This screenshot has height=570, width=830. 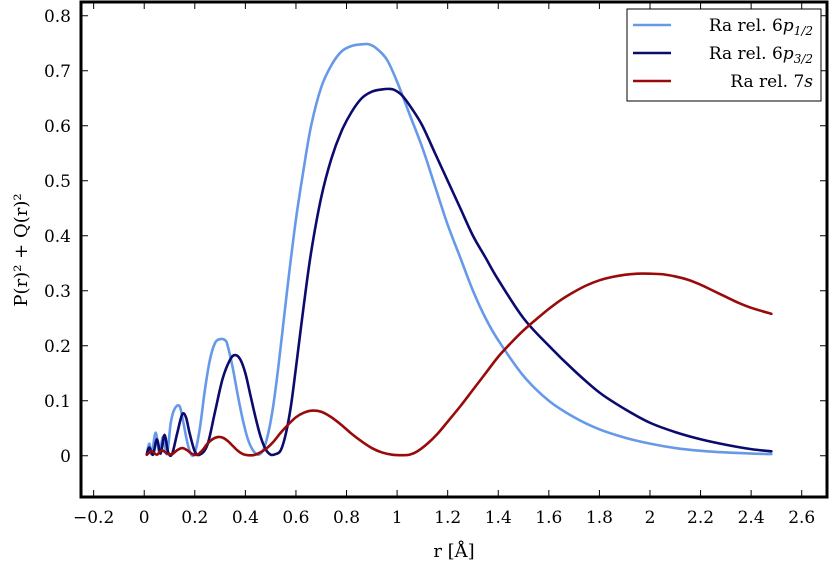 I want to click on x-tick-label: 1.8, so click(x=599, y=518).